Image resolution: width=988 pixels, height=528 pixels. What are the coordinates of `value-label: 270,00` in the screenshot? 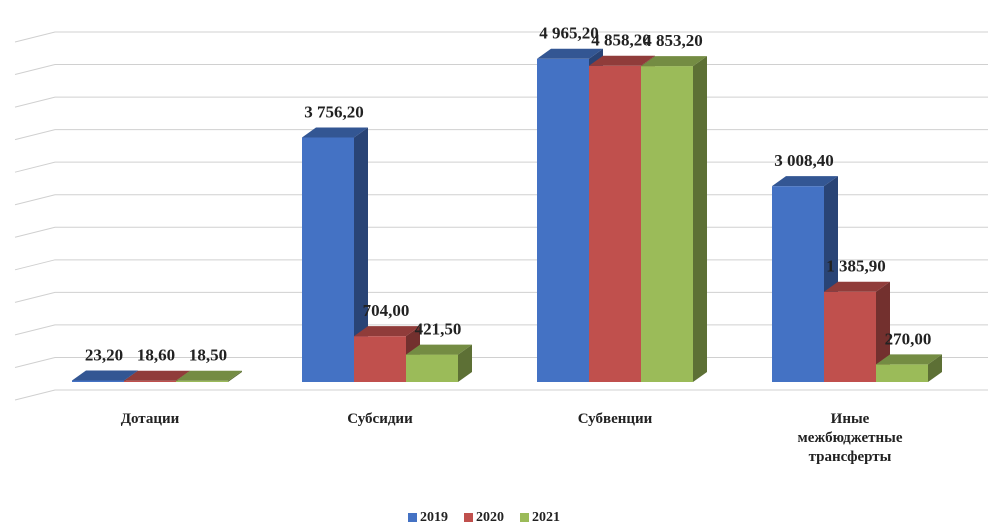 It's located at (908, 338).